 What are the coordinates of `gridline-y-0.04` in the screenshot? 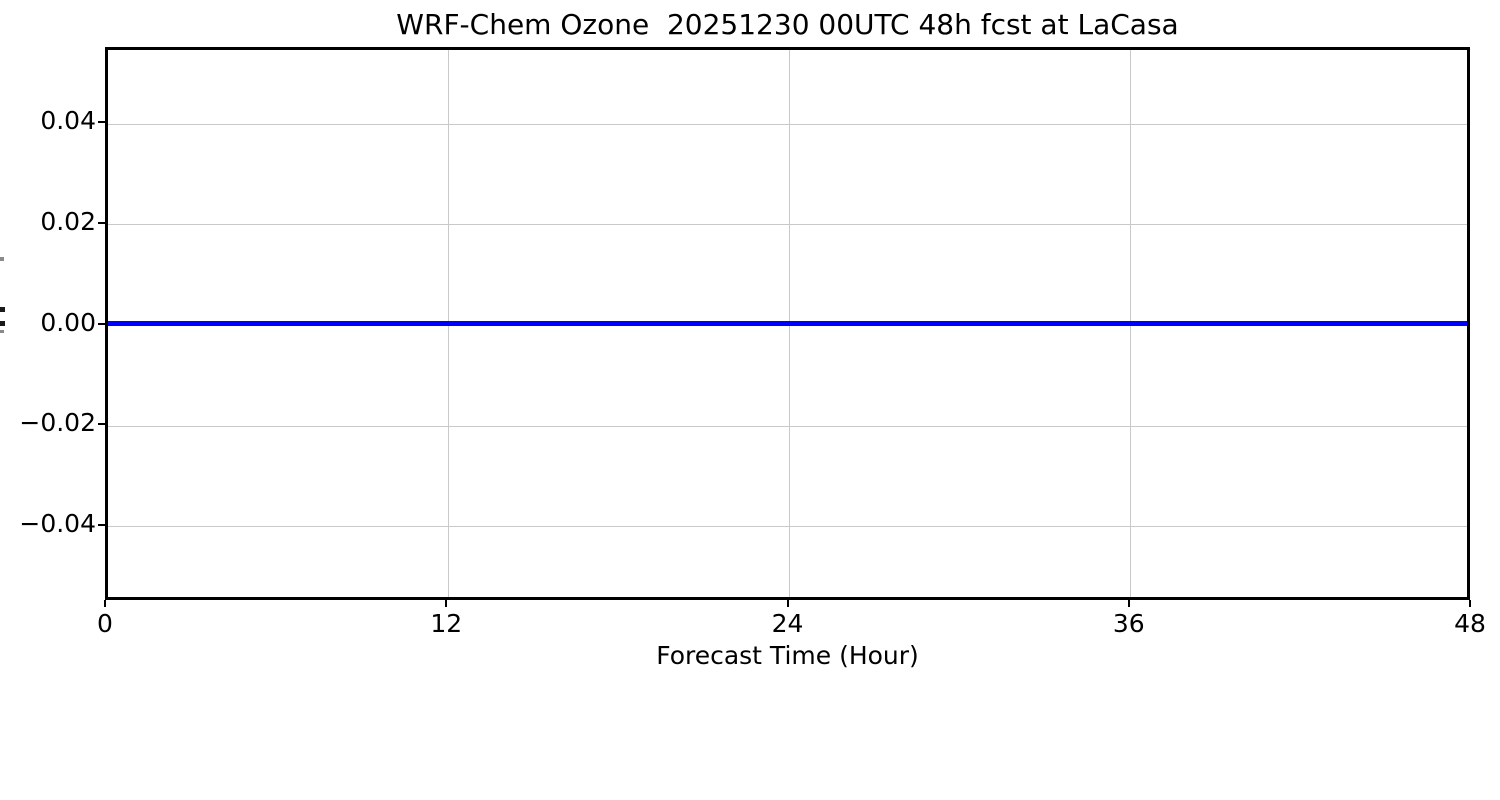 It's located at (787, 124).